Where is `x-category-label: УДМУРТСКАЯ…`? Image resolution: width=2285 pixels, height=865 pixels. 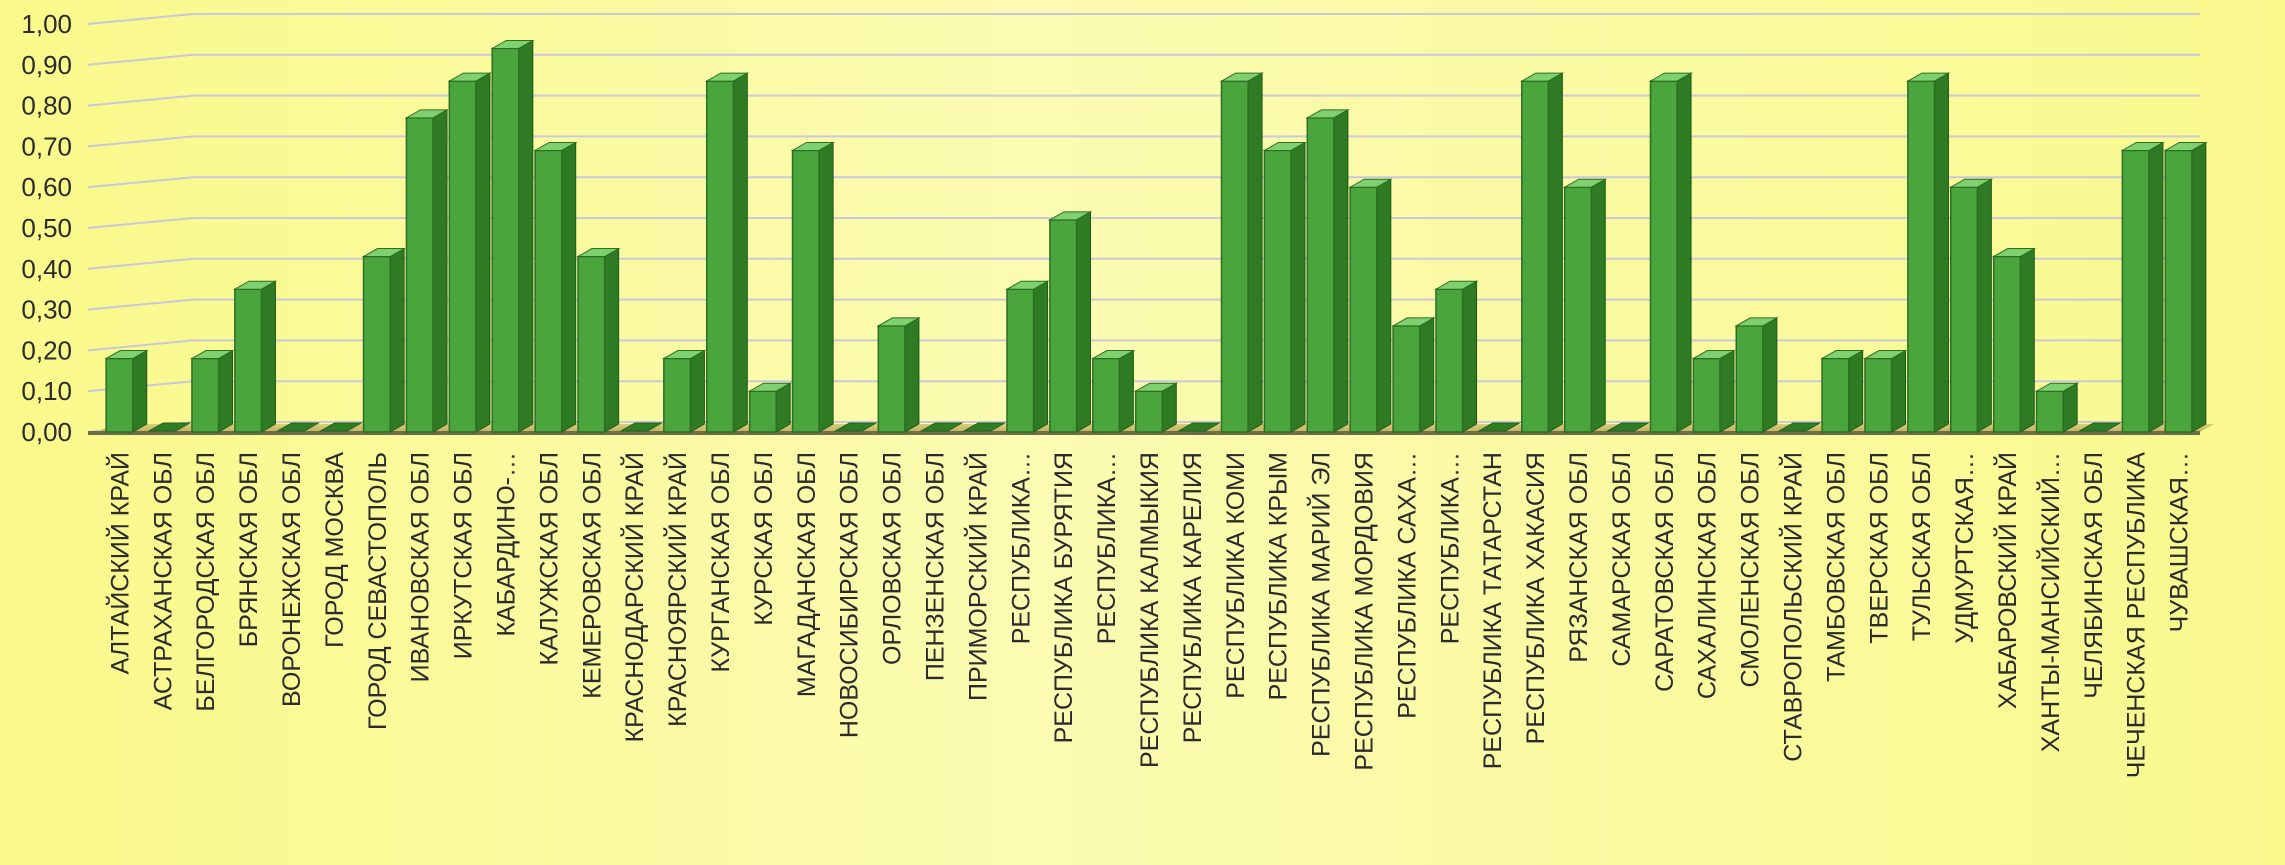
x-category-label: УДМУРТСКАЯ… is located at coordinates (1965, 548).